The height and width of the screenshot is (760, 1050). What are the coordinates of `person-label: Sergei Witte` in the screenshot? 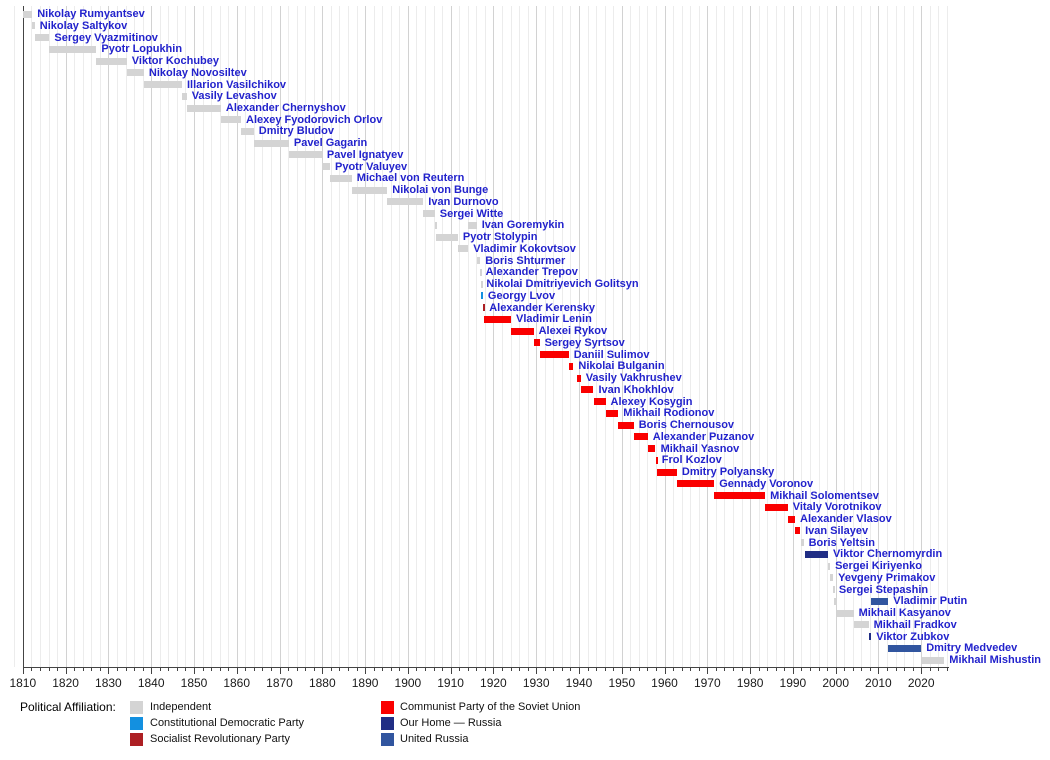 It's located at (471, 213).